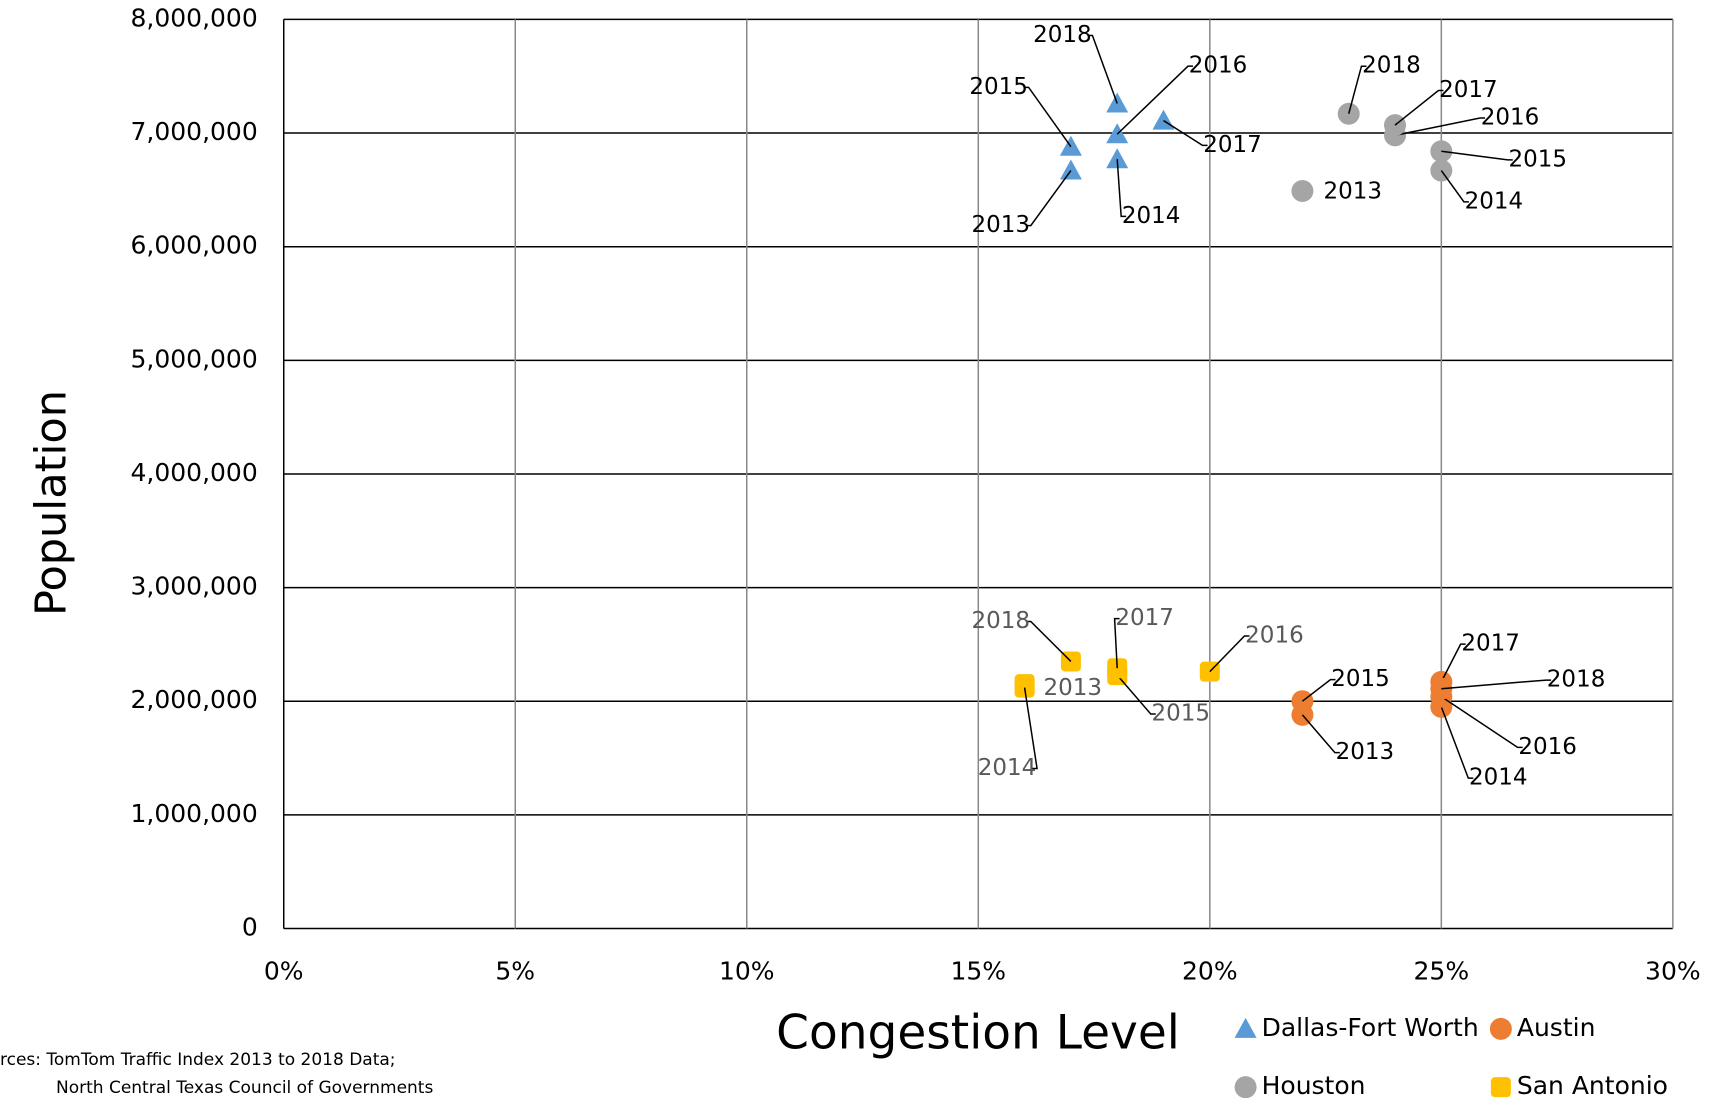 The image size is (1709, 1112). I want to click on y-tick-label: 4,000,000, so click(194, 472).